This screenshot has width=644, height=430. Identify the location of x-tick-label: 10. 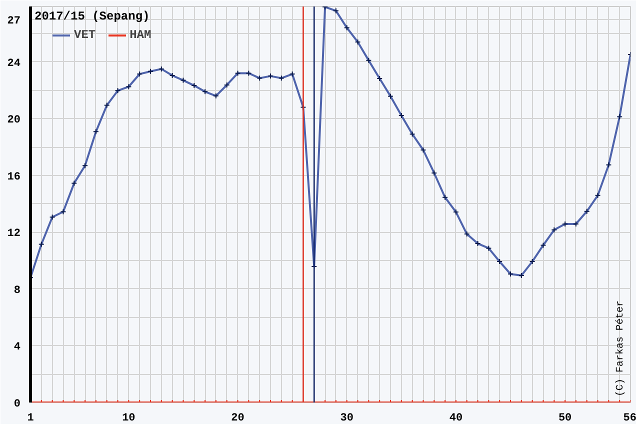
(129, 418).